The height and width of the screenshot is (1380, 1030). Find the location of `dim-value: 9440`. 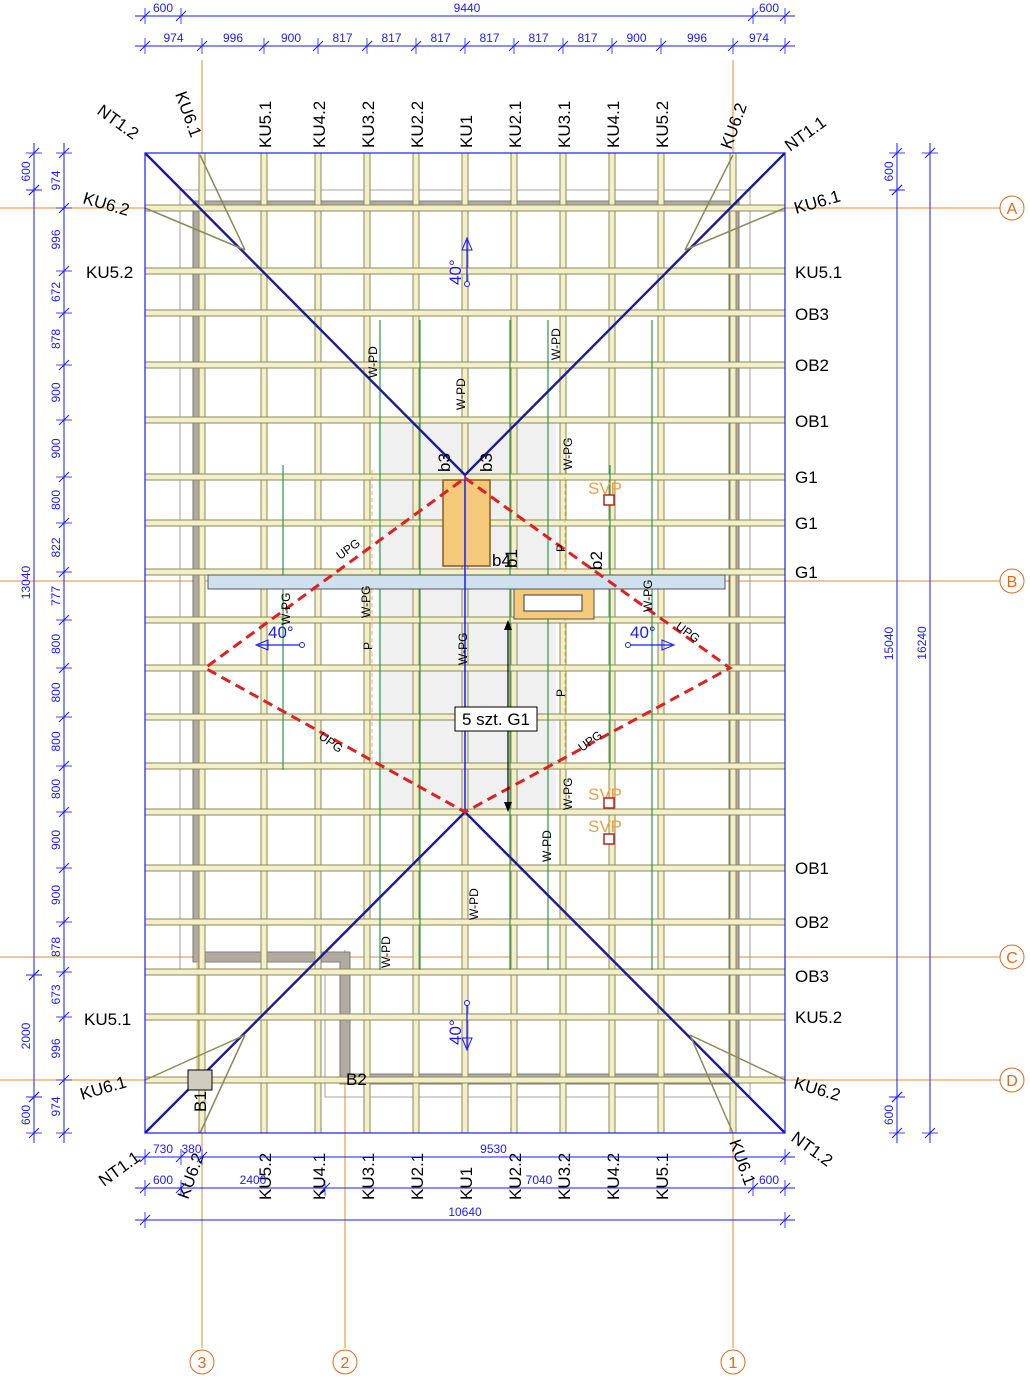

dim-value: 9440 is located at coordinates (467, 8).